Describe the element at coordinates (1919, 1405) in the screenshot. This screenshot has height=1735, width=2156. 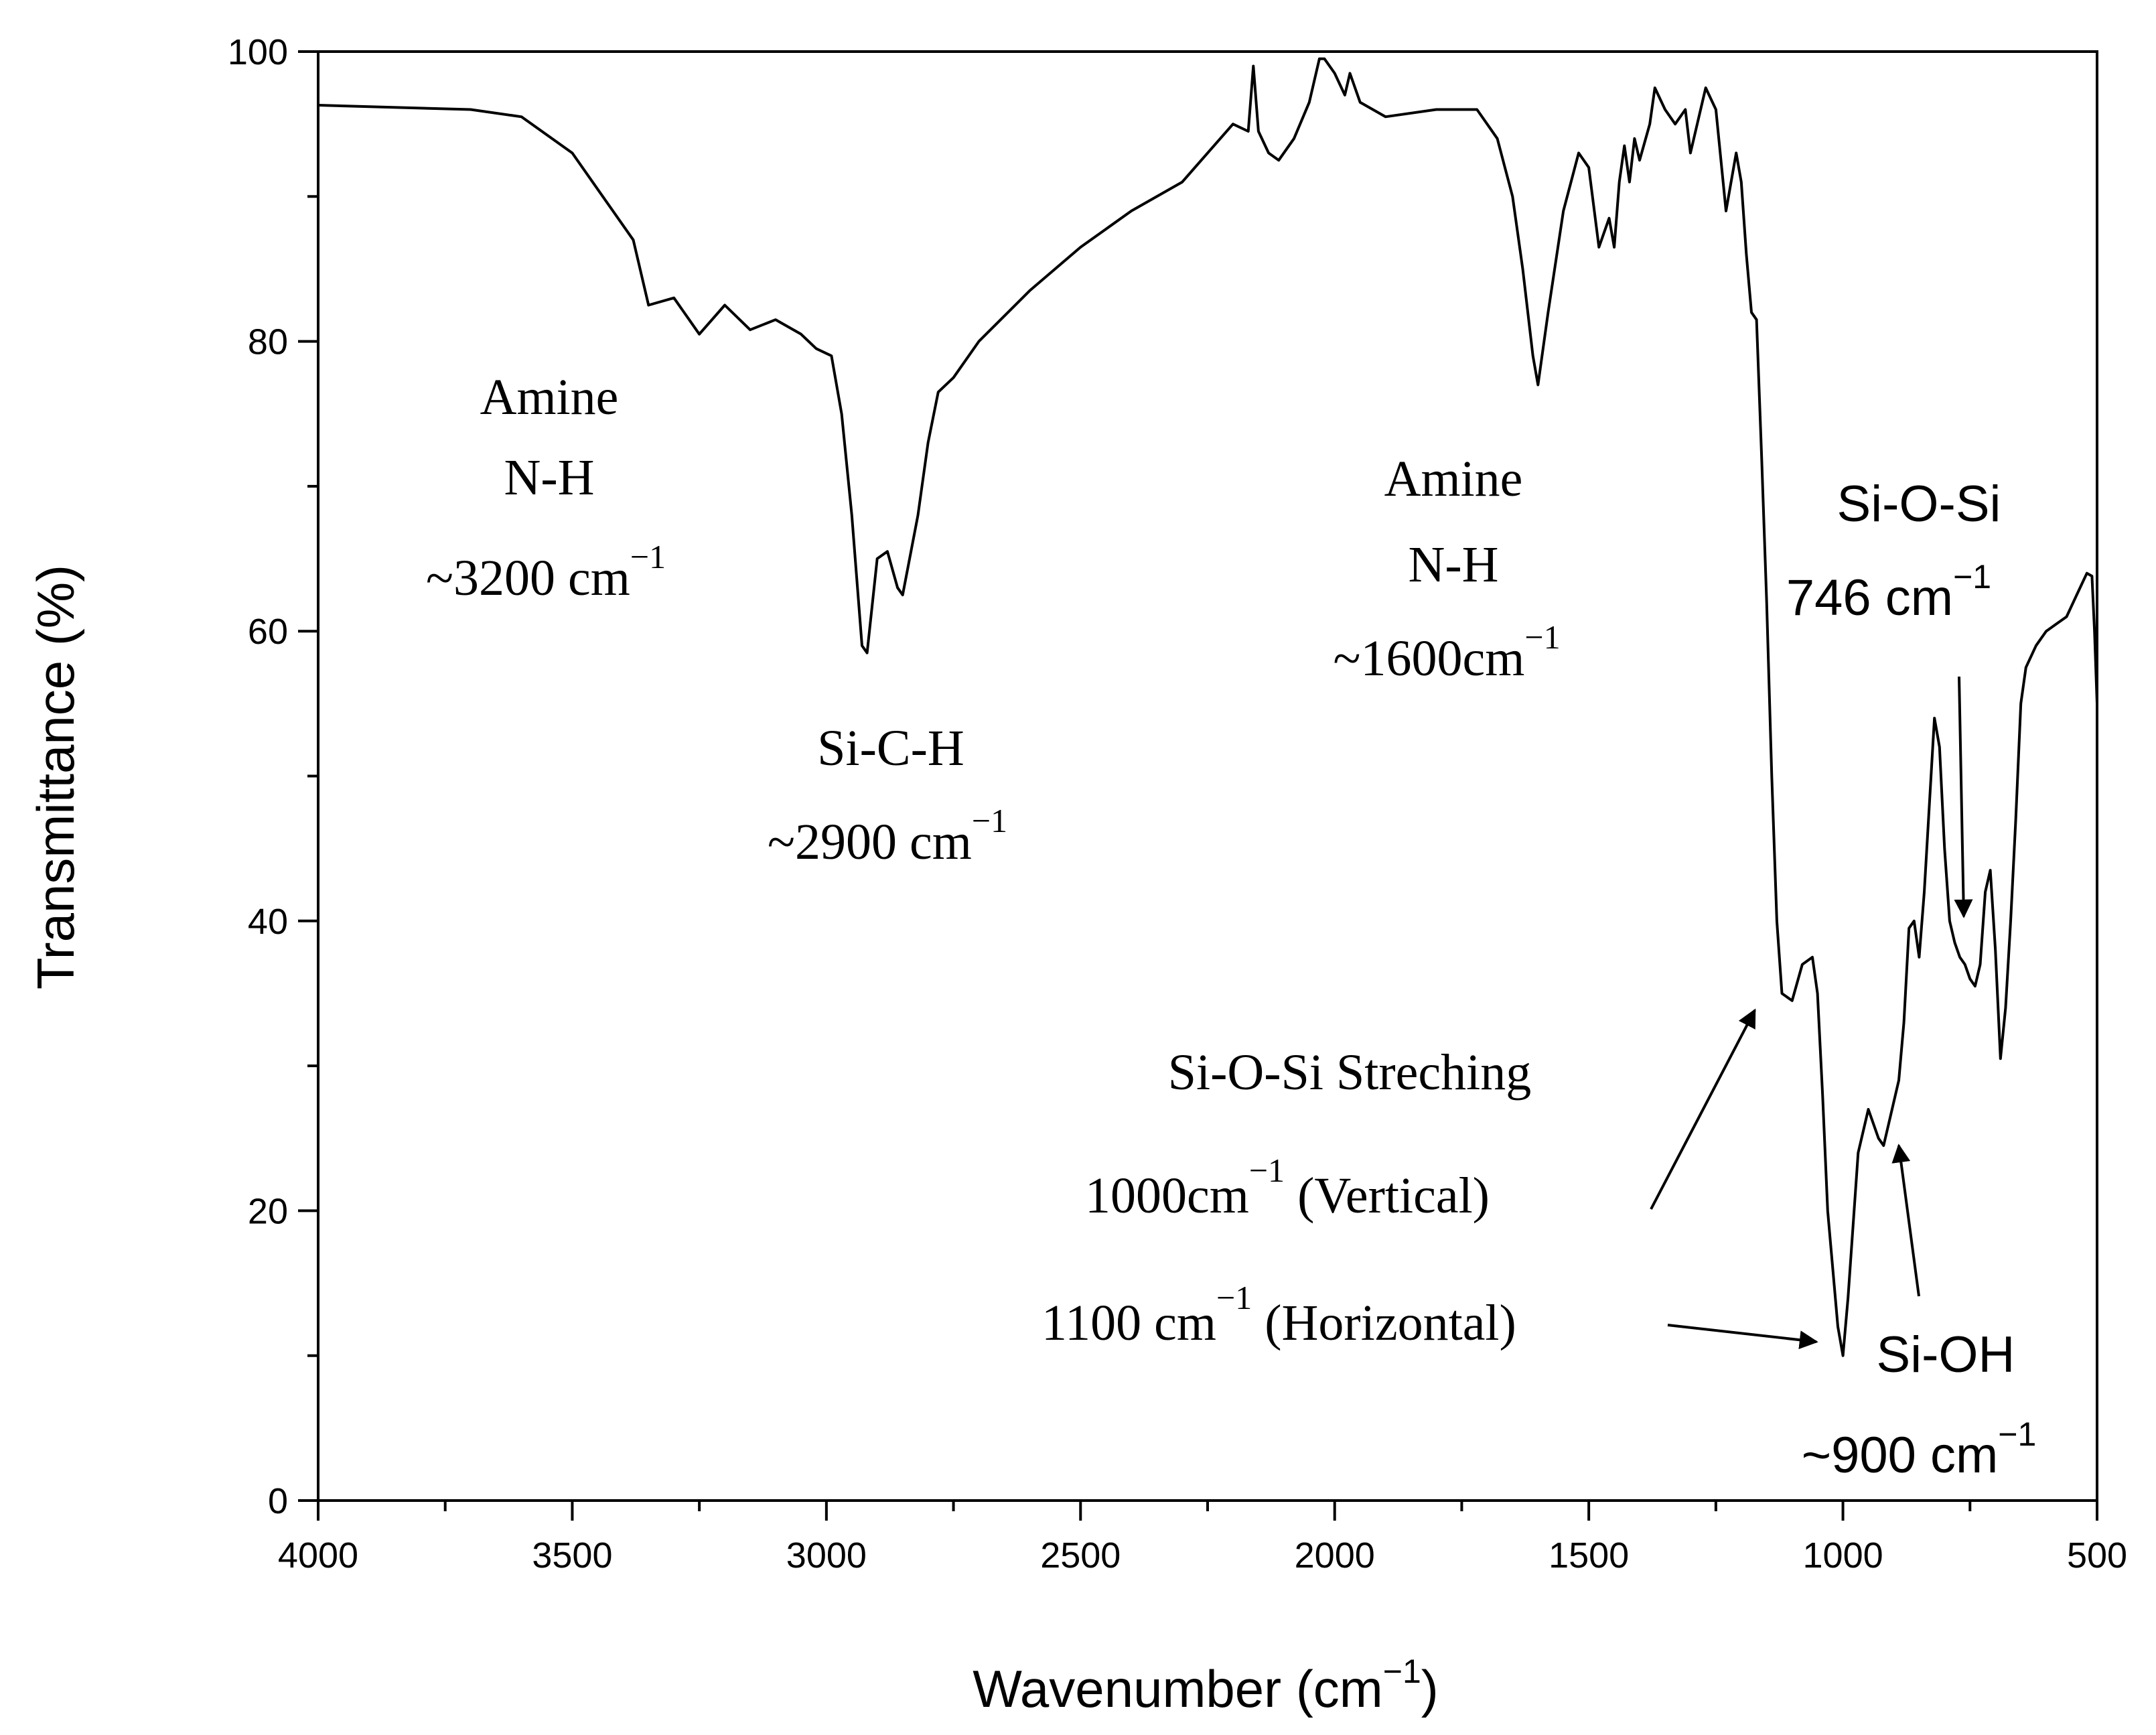
I see `annotation-sioh: Si-OH ~900 cm−1` at that location.